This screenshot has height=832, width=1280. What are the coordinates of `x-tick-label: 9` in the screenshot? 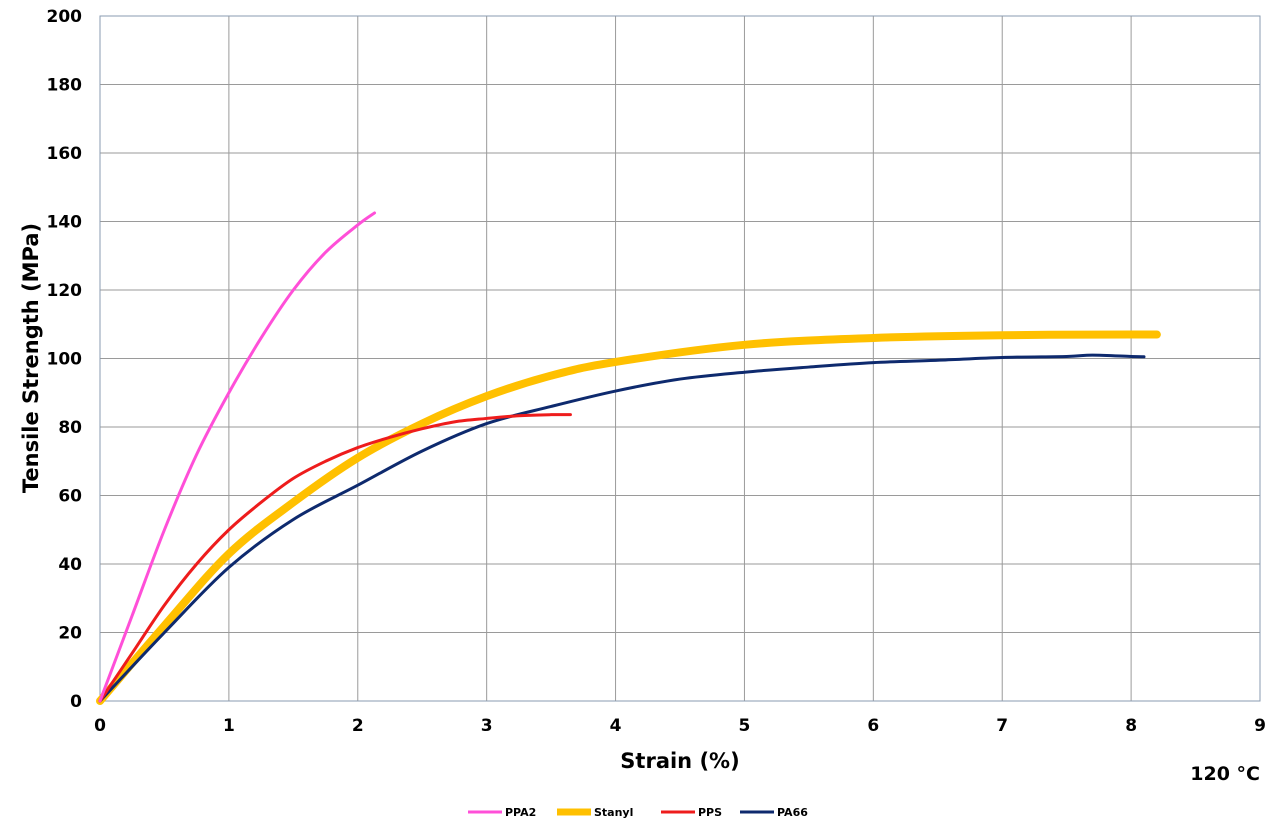 It's located at (1260, 726).